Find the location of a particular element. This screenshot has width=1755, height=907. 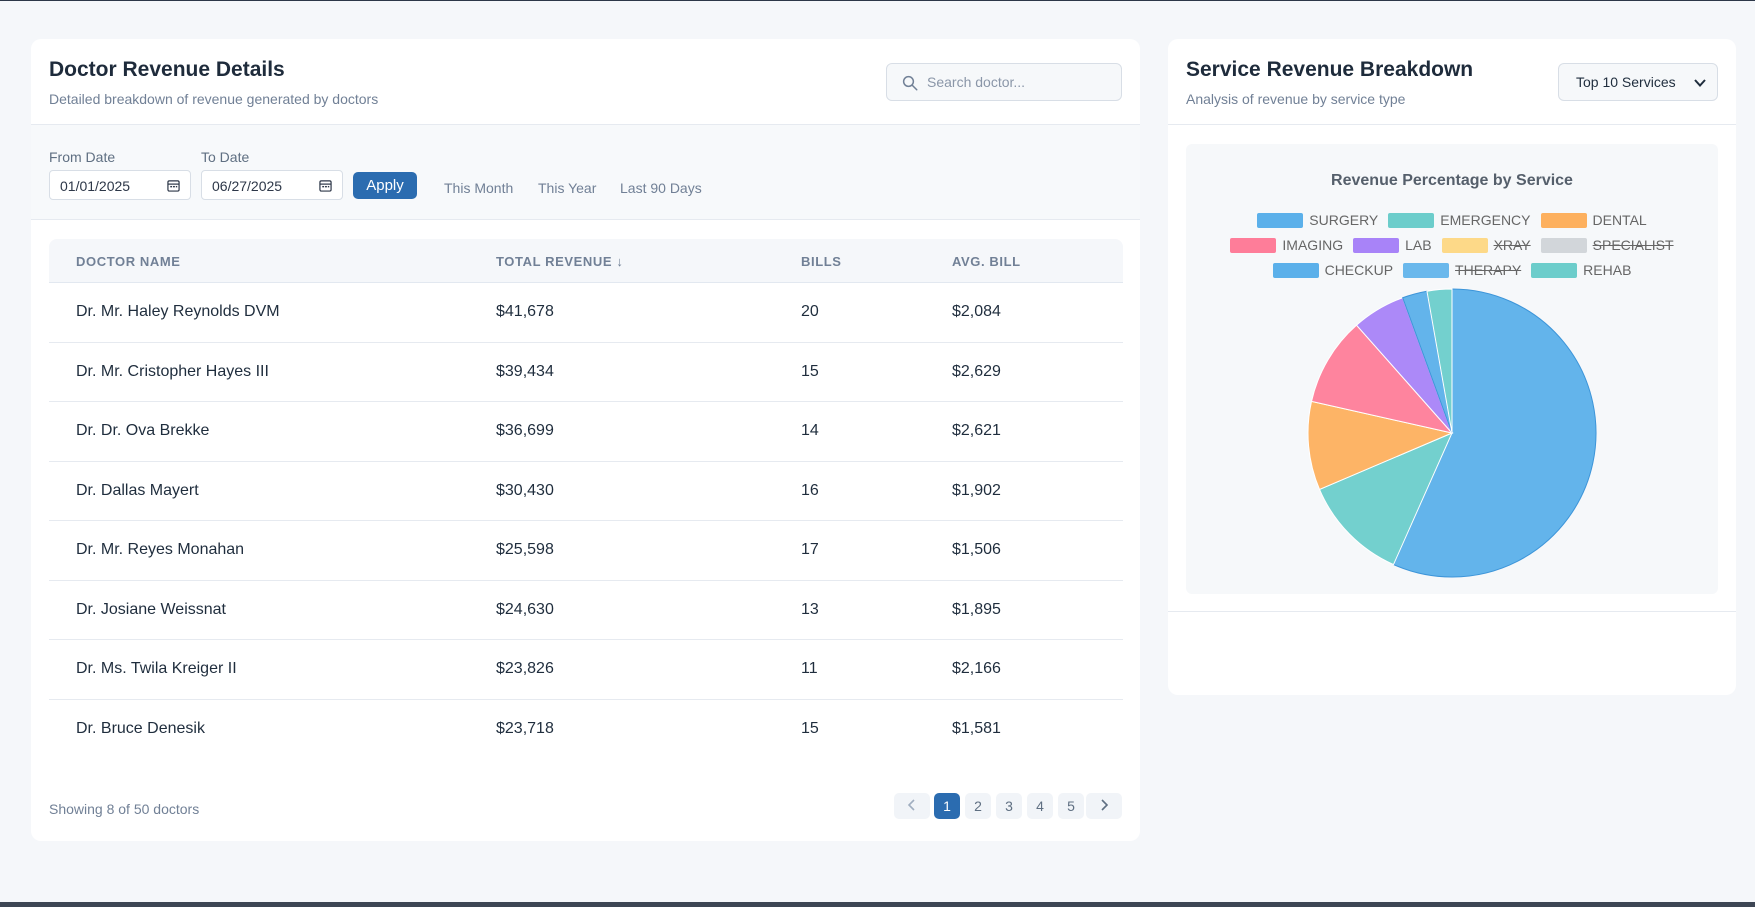

to-date-input: 06/27/2025 is located at coordinates (272, 185).